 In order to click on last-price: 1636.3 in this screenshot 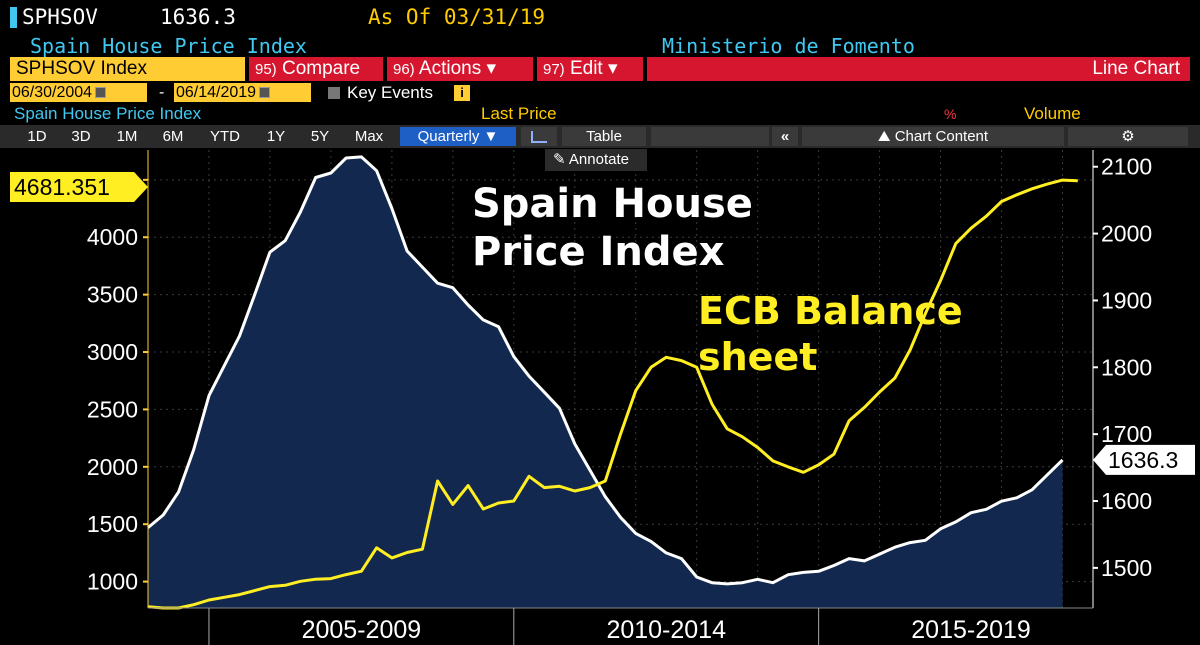, I will do `click(198, 17)`.